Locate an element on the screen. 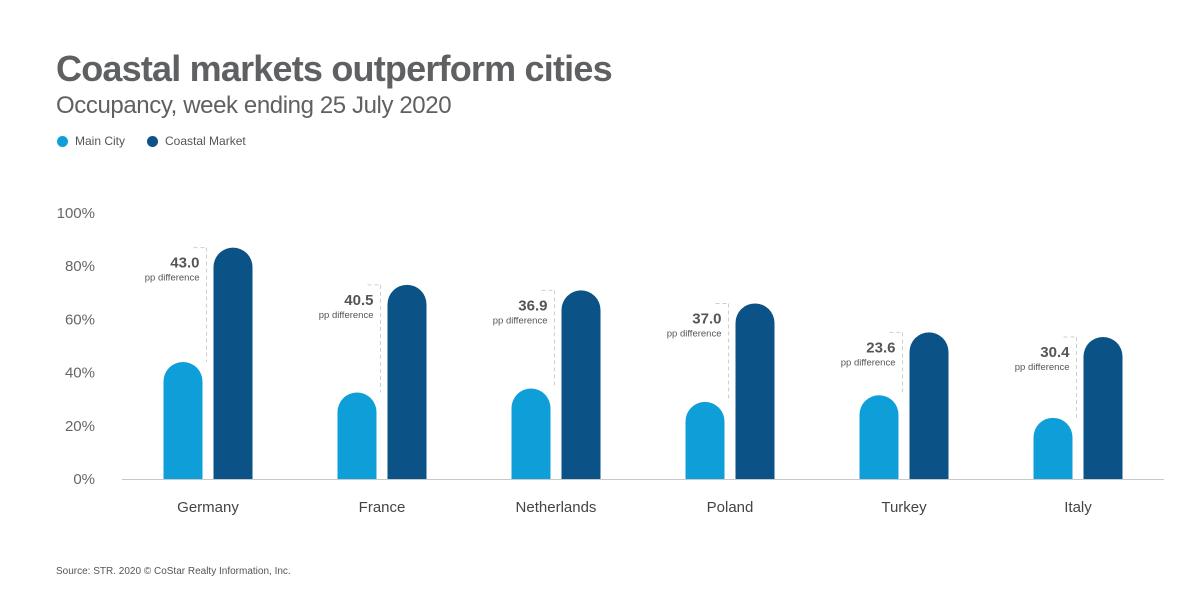  y-tick-label: 80% is located at coordinates (80, 266).